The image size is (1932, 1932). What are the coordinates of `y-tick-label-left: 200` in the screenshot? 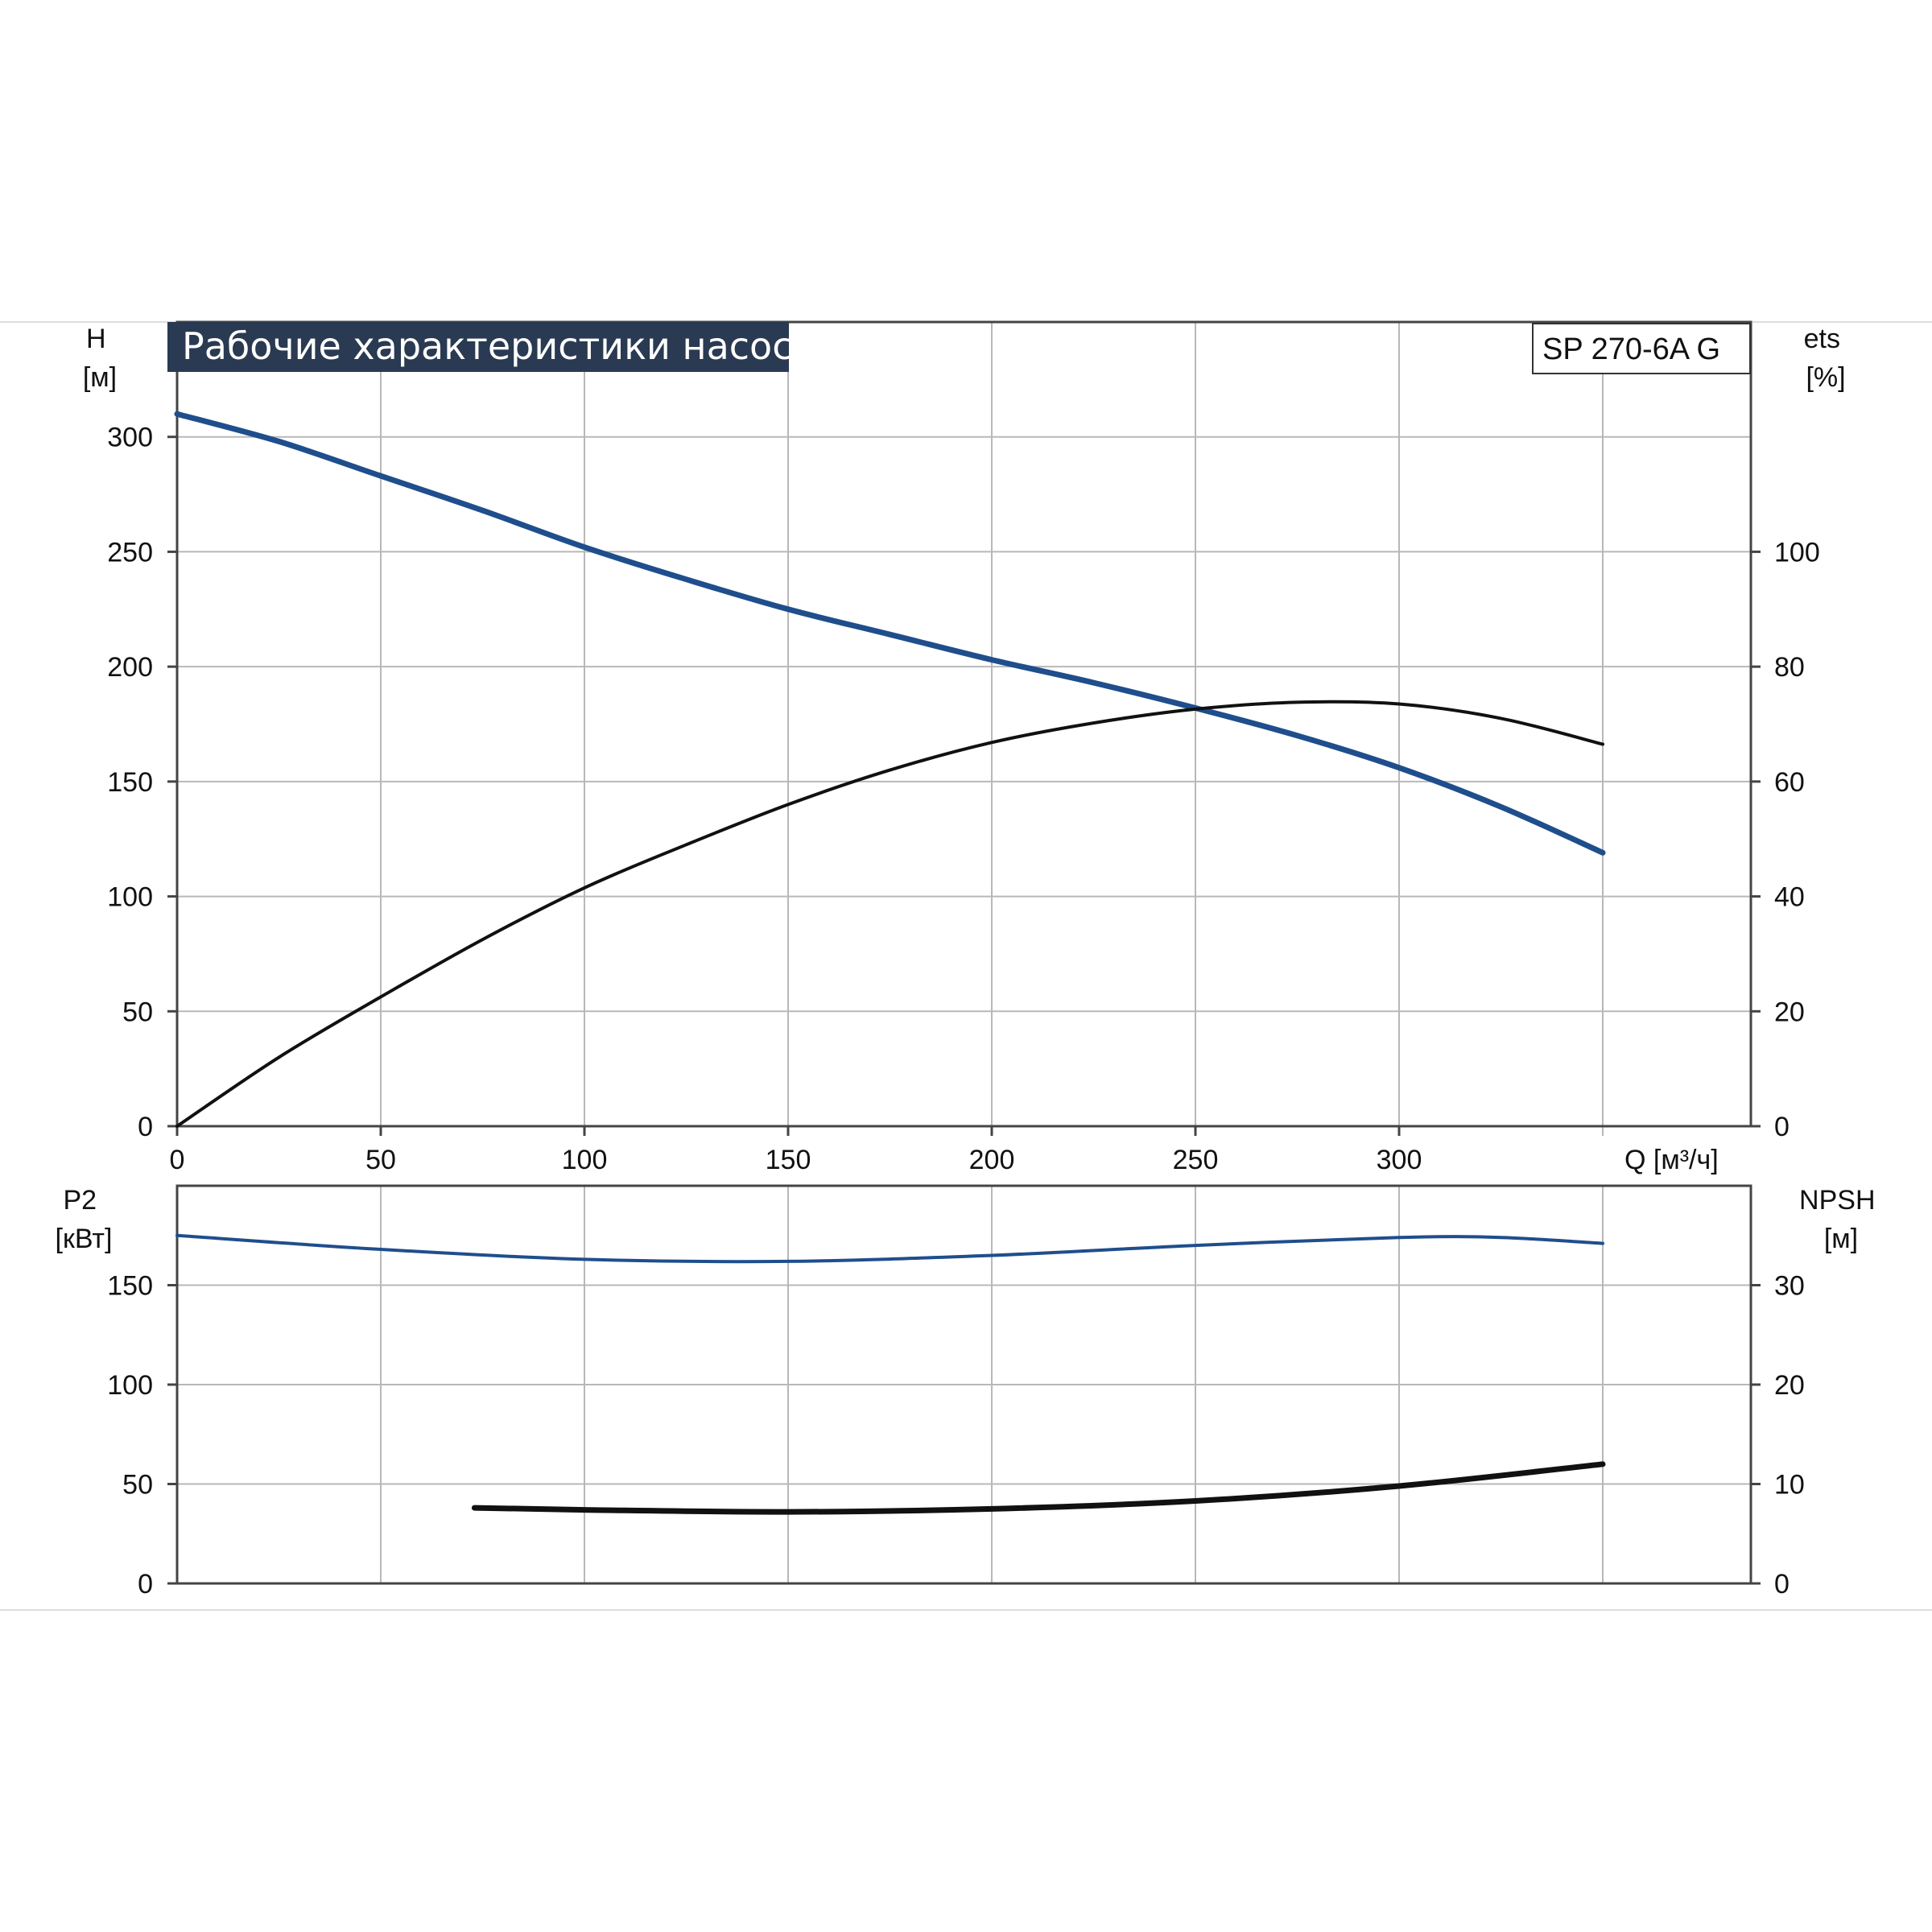 It's located at (130, 667).